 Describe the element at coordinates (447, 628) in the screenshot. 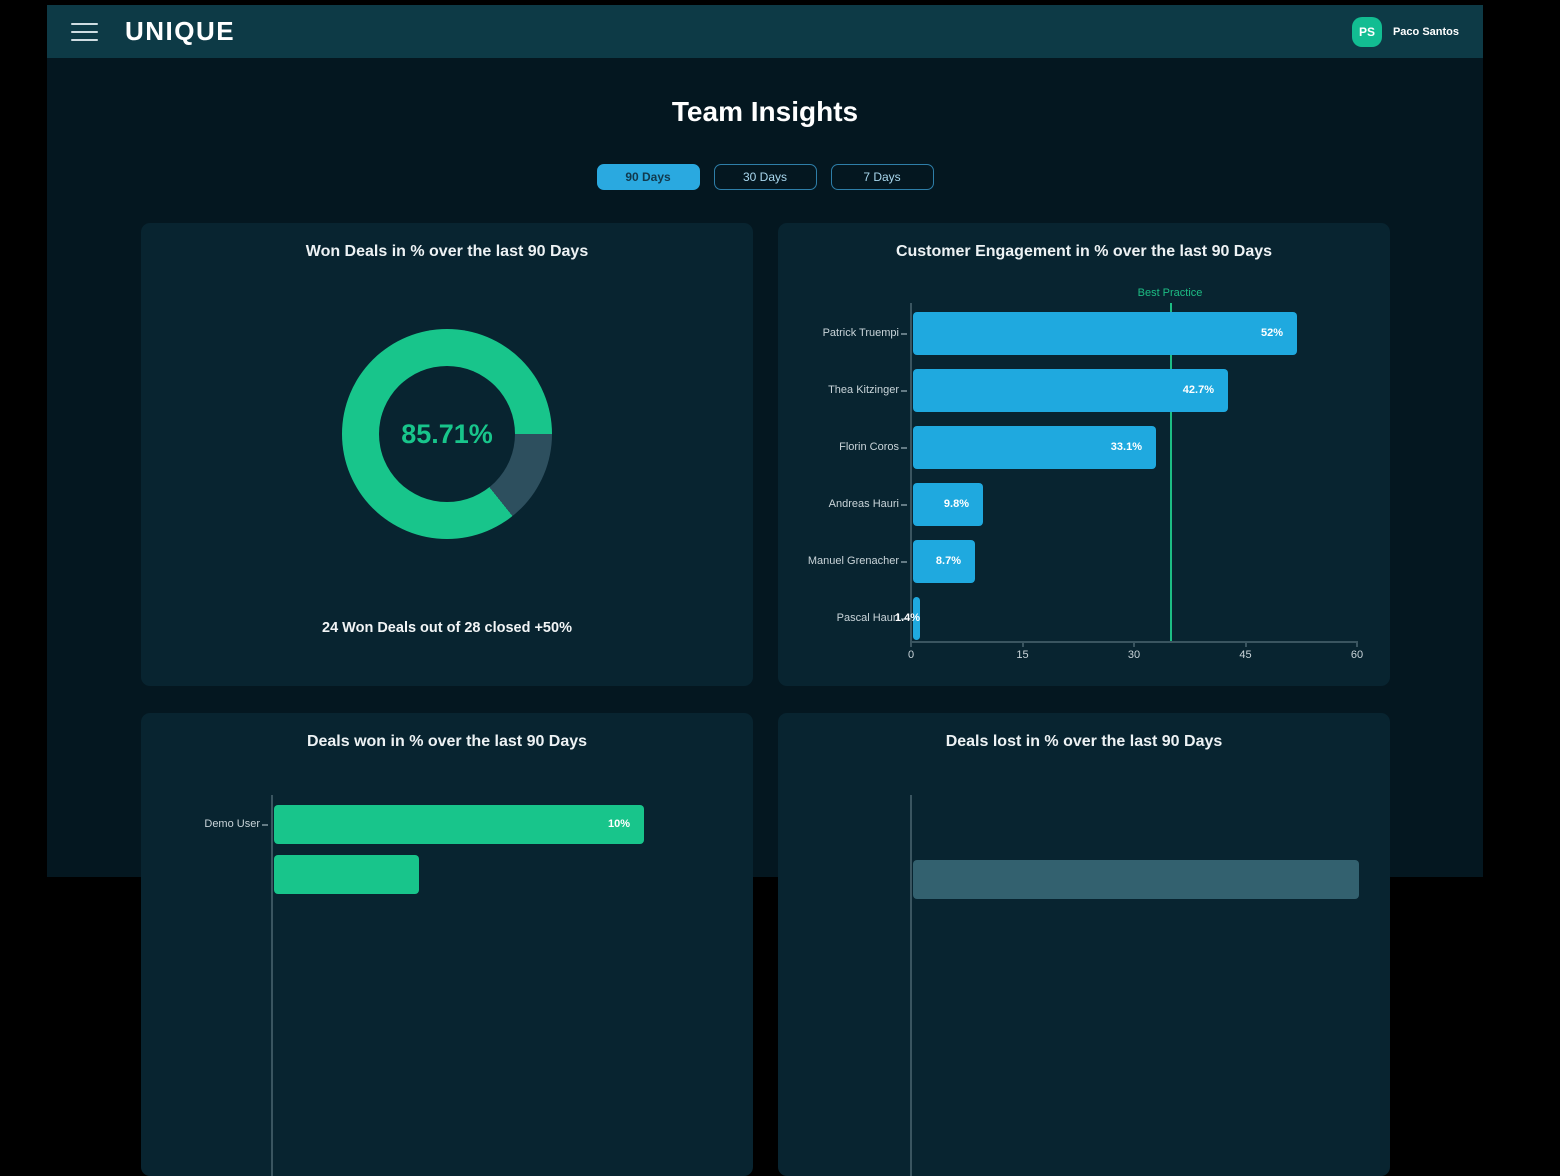

I see `won-deals-caption: 24 Won Deals out of 28 closed +50%` at that location.